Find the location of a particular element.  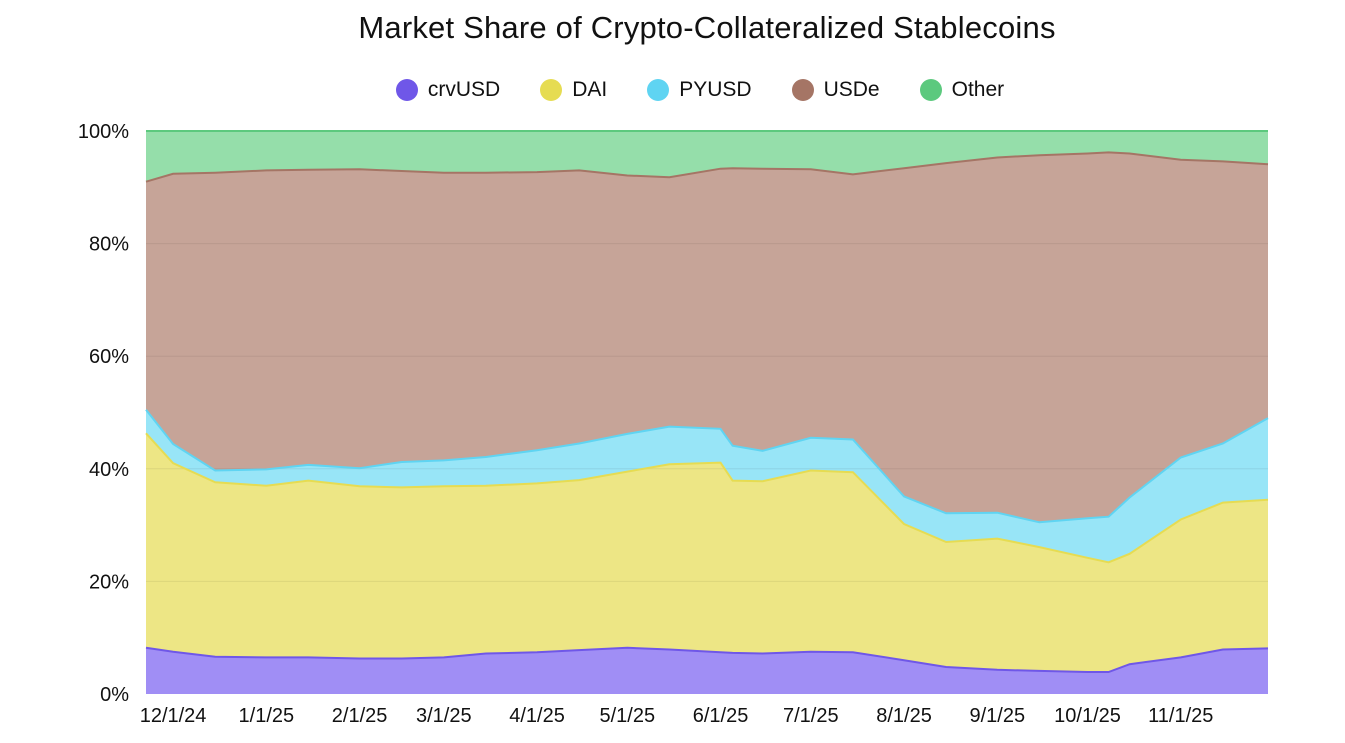

y-axis: 0% 20% 40% 60% 80% 100% is located at coordinates (103, 413).